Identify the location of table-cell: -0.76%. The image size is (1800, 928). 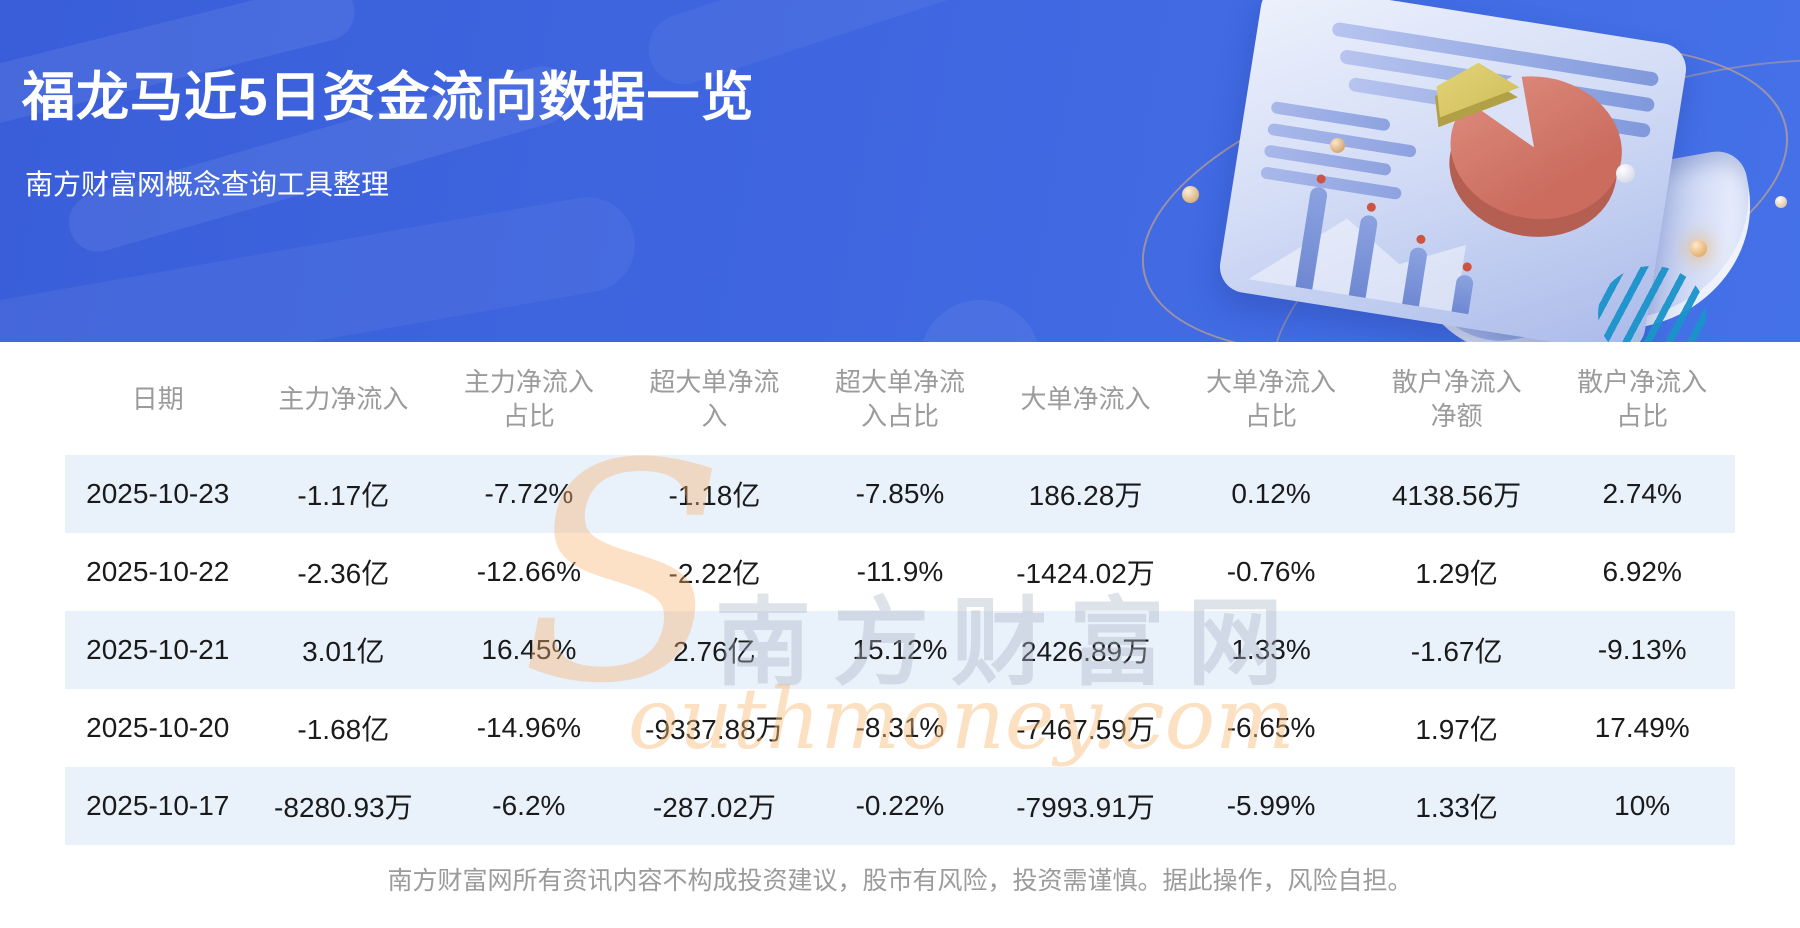
(1271, 571).